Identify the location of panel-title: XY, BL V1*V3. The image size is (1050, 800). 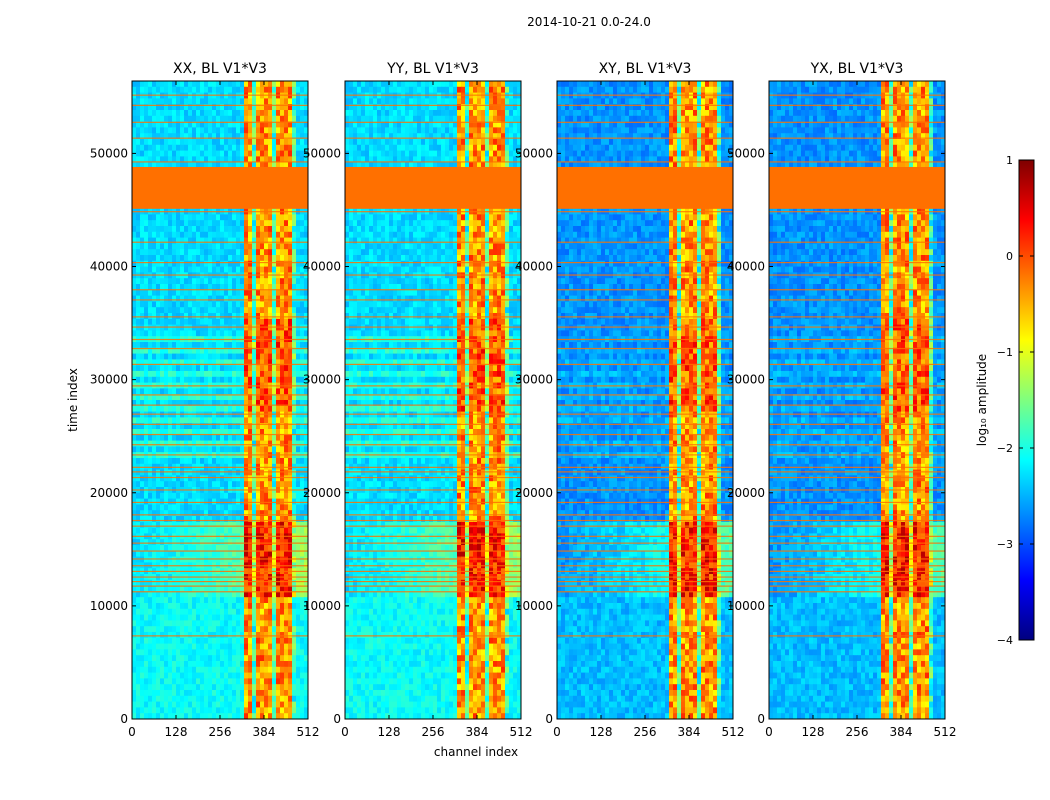
(645, 69).